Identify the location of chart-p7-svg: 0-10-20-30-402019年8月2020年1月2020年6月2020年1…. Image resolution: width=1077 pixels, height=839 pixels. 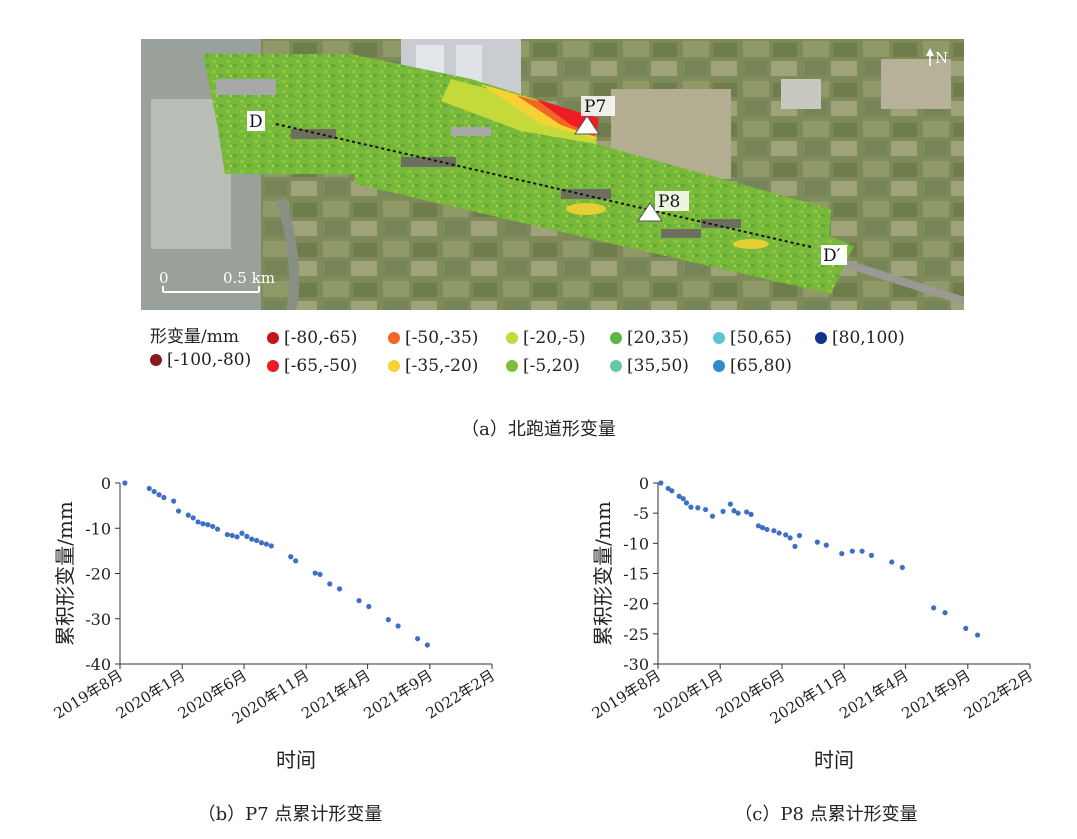
(274, 623).